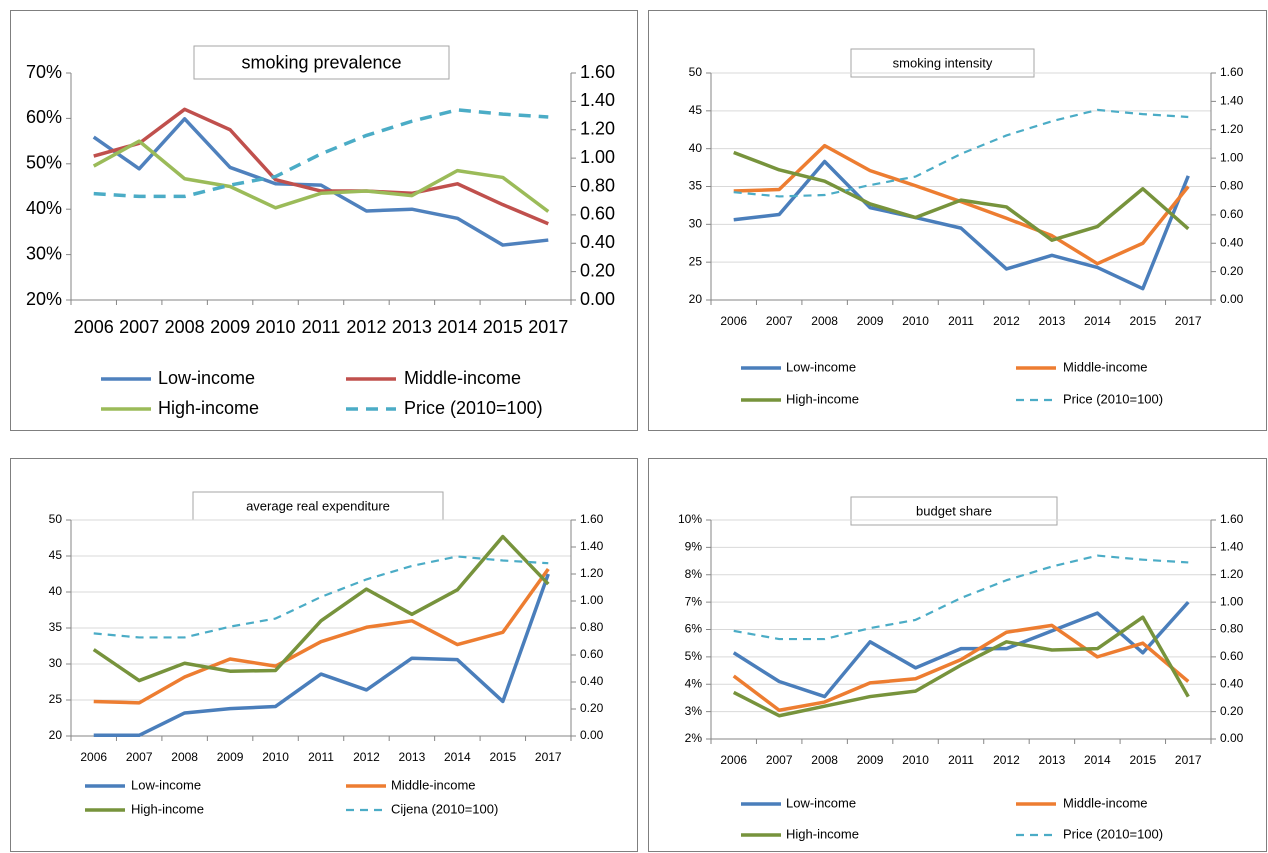 Image resolution: width=1268 pixels, height=853 pixels. Describe the element at coordinates (56, 555) in the screenshot. I see `y-tick-label: 45` at that location.